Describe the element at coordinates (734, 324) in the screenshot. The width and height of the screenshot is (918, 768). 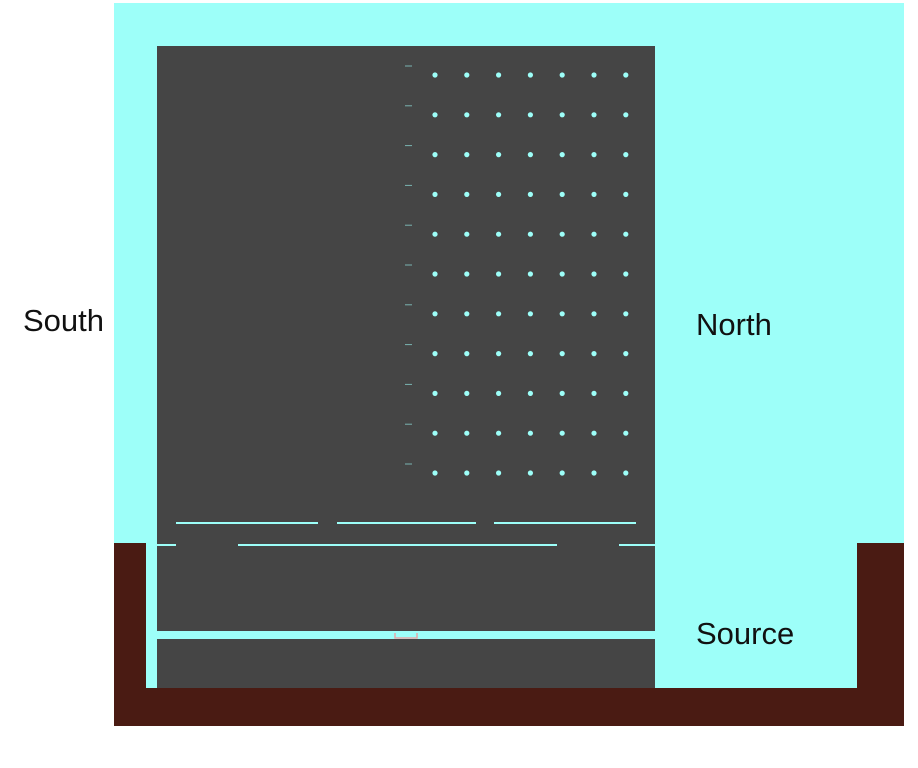
I see `north-label: North` at that location.